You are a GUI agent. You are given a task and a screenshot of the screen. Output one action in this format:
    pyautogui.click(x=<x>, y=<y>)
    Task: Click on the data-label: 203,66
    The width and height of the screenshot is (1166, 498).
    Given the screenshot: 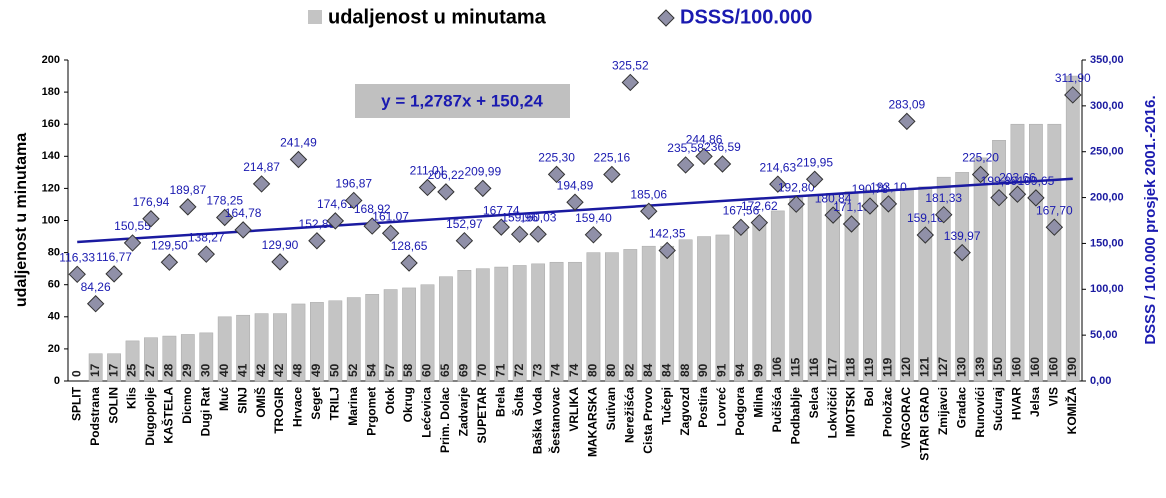 What is the action you would take?
    pyautogui.click(x=1017, y=177)
    